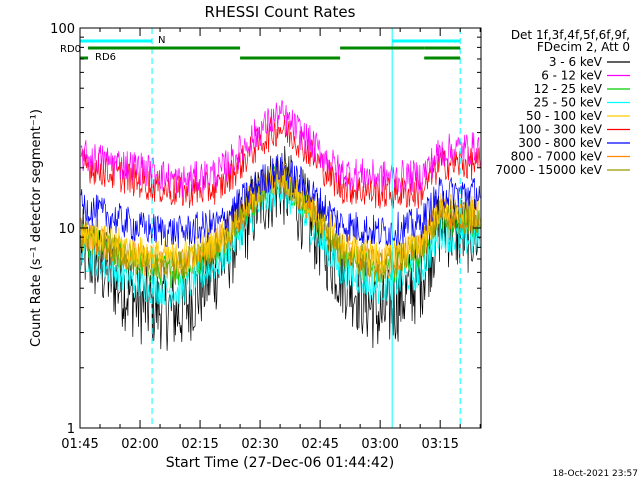  What do you see at coordinates (260, 49) in the screenshot?
I see `flag-bars: N RD0 RD6` at bounding box center [260, 49].